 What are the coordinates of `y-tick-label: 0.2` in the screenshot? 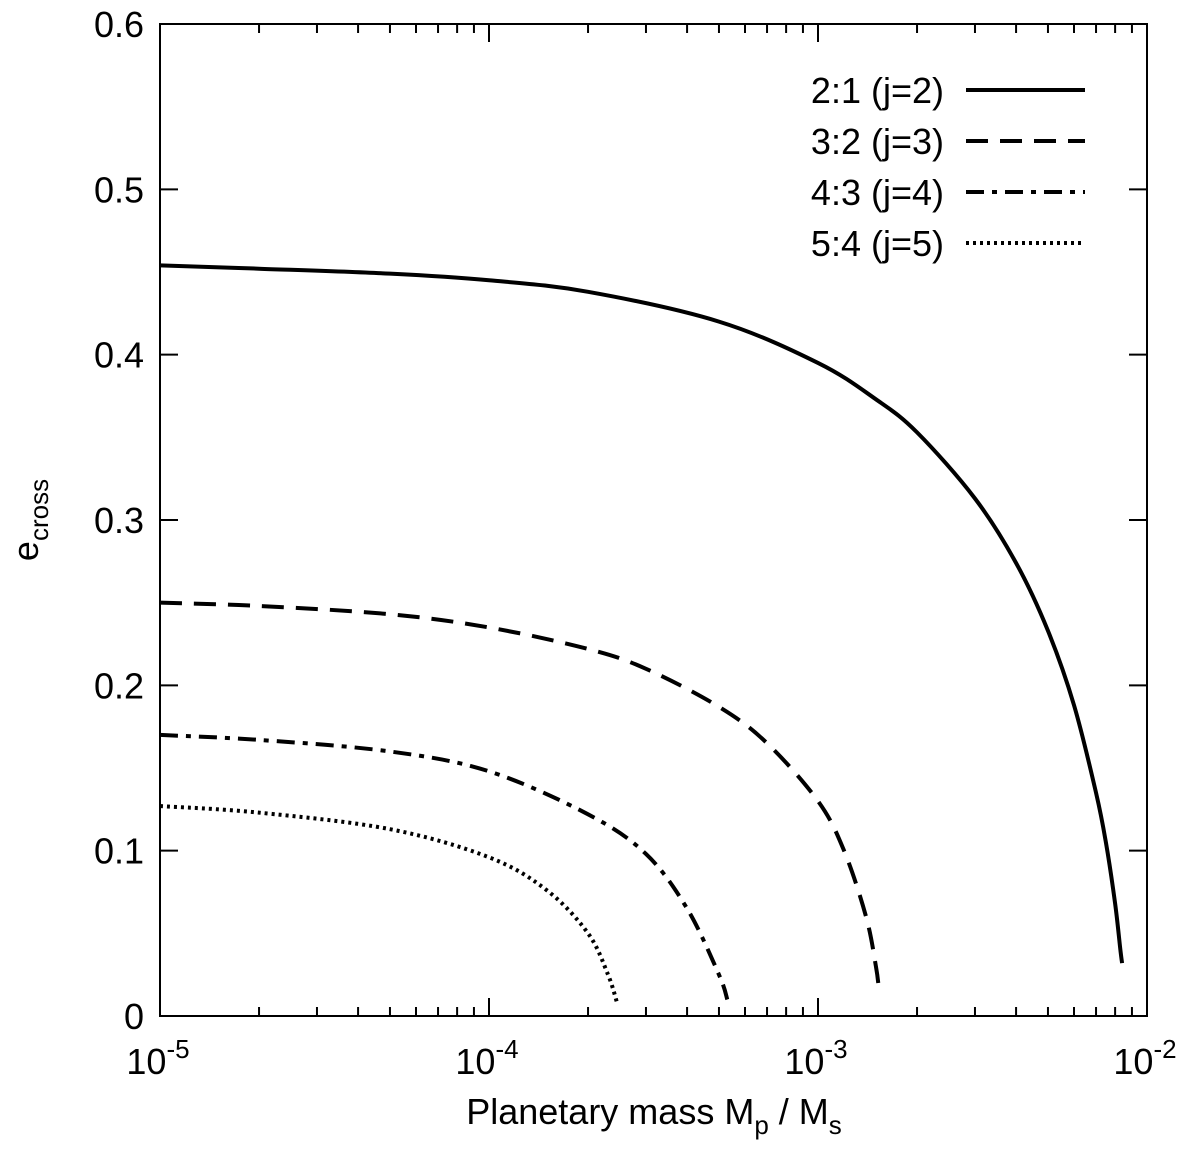 It's located at (119, 685).